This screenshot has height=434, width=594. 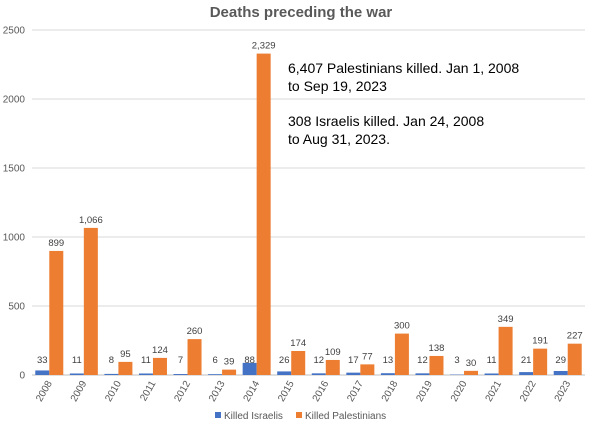 What do you see at coordinates (390, 391) in the screenshot?
I see `x-tick-label: 2018` at bounding box center [390, 391].